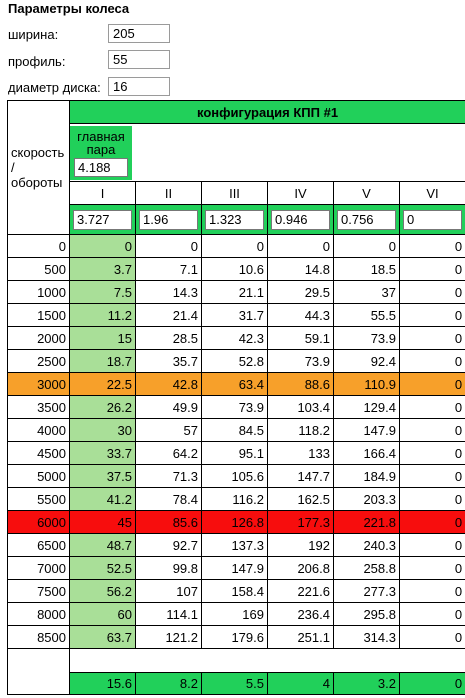 This screenshot has width=465, height=698. Describe the element at coordinates (366, 361) in the screenshot. I see `speed-cell: 92.4` at that location.